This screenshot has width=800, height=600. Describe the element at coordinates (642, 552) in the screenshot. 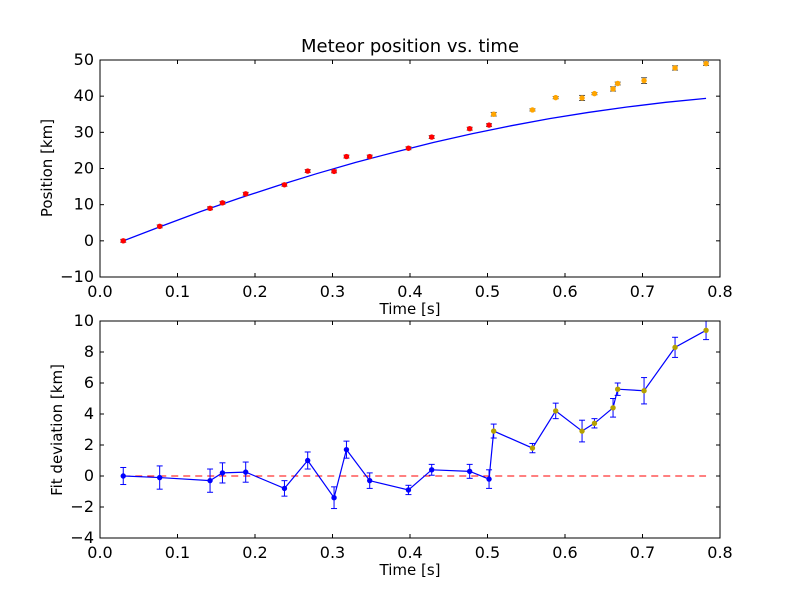

I see `chart-1-x-tick-label: 0.7` at that location.